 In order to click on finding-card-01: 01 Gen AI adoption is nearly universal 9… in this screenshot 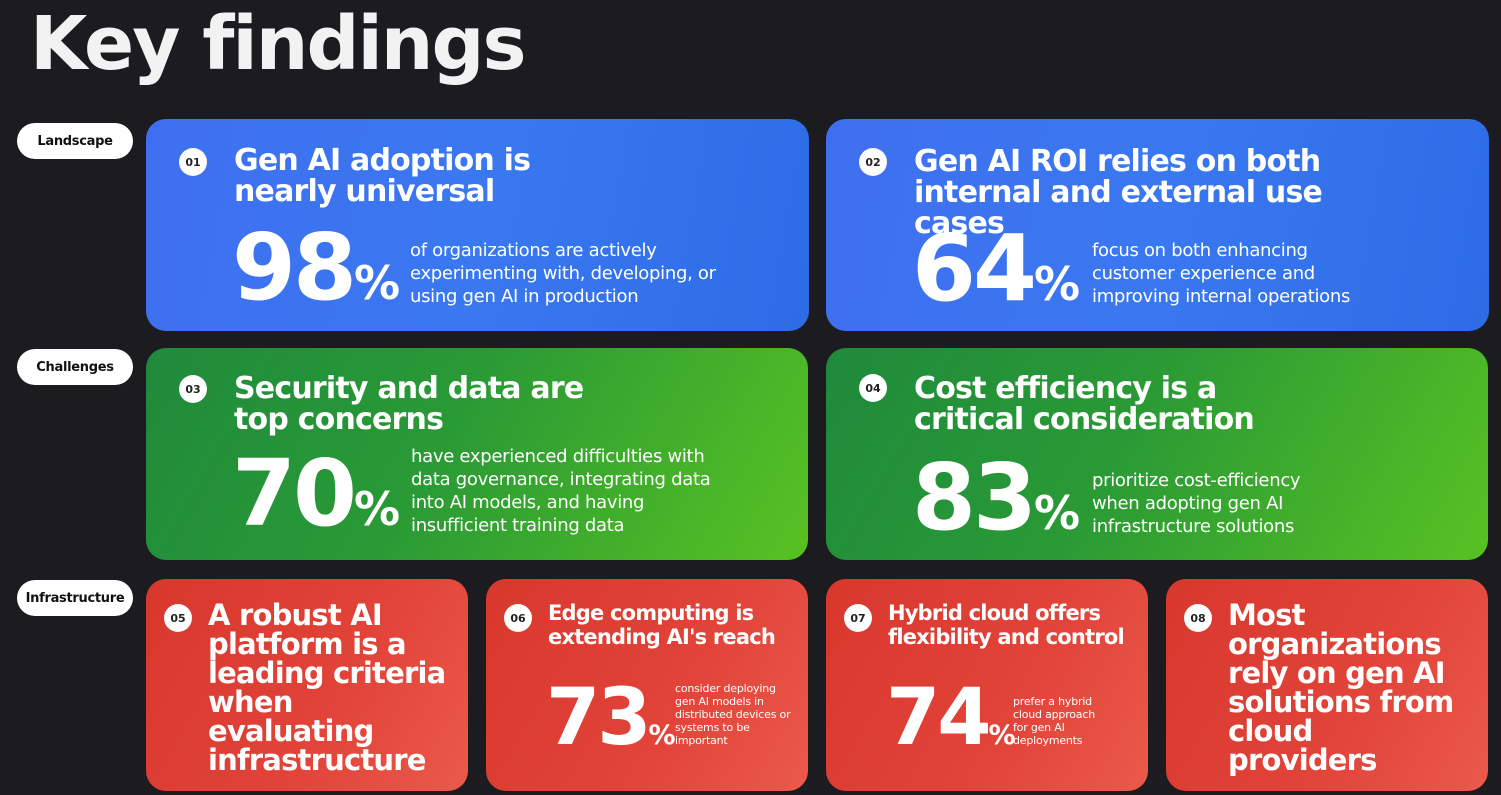, I will do `click(477, 225)`.